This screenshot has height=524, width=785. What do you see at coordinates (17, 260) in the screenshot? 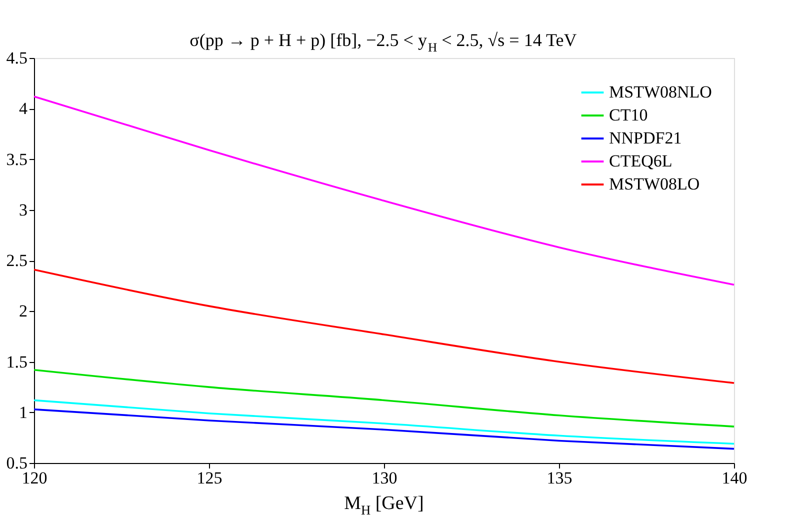
I see `y-tick-label: 2.5` at bounding box center [17, 260].